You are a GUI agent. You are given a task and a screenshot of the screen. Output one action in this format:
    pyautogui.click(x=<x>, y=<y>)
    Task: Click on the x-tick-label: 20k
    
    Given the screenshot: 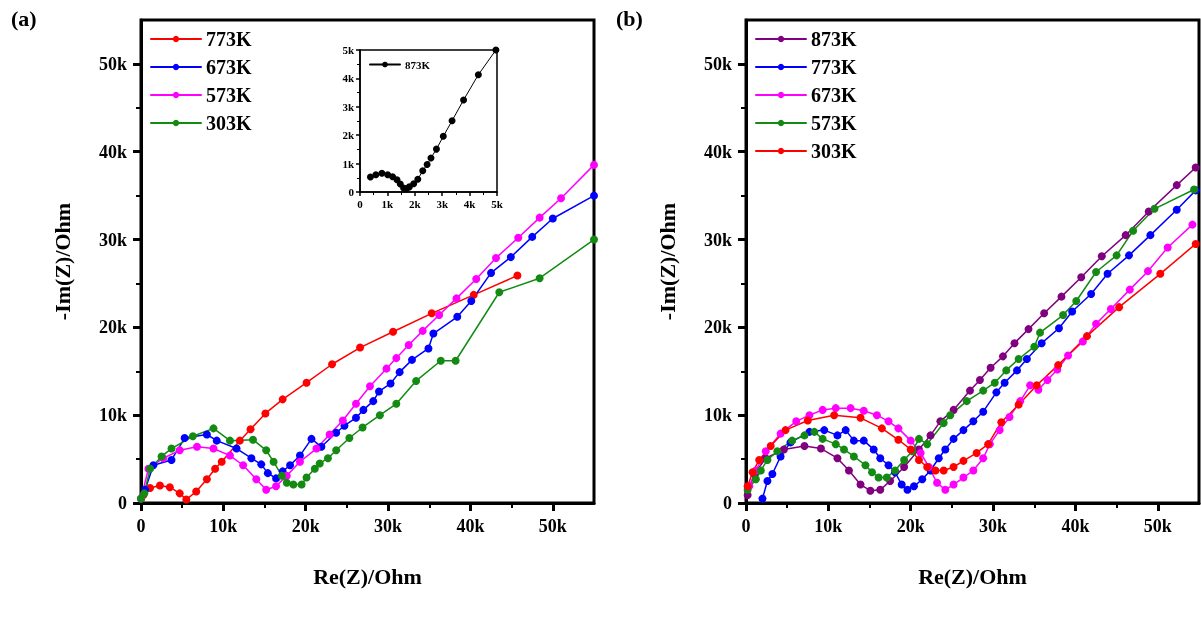 What is the action you would take?
    pyautogui.click(x=305, y=526)
    